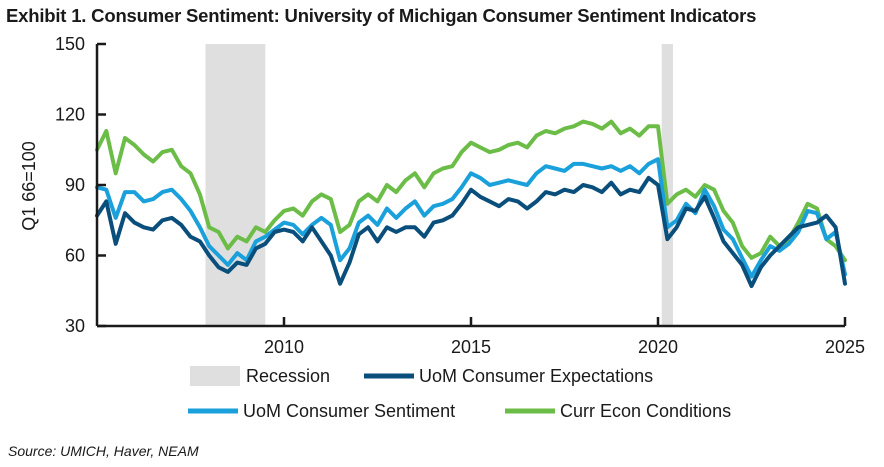 This screenshot has width=884, height=467. I want to click on legend-swatch-recession, so click(215, 376).